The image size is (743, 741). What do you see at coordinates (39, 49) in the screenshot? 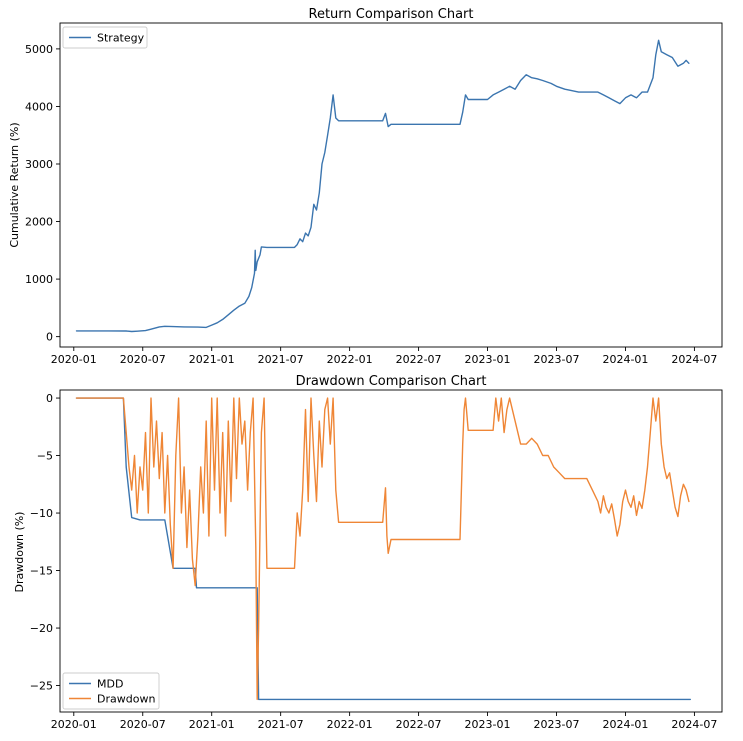
I see `y-tick-label: 5000` at bounding box center [39, 49].